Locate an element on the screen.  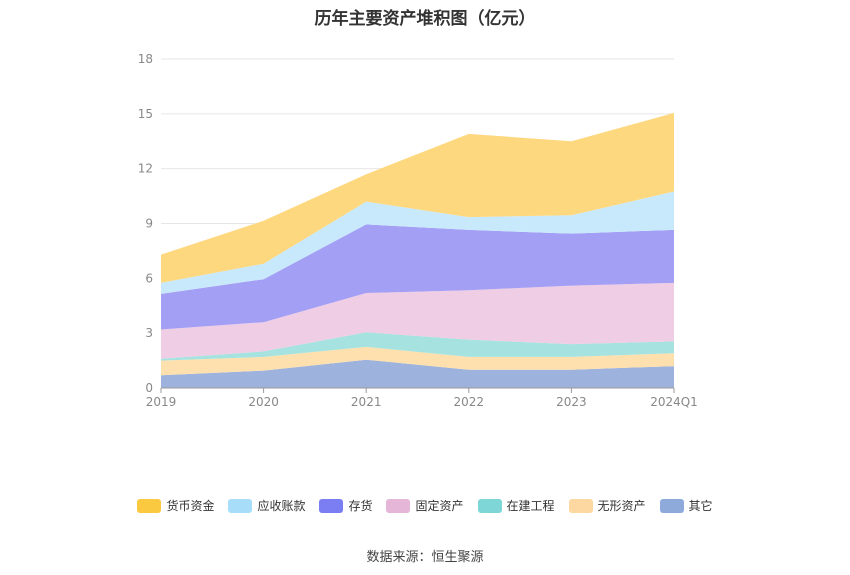
legend-item: 固定资产 is located at coordinates (425, 505).